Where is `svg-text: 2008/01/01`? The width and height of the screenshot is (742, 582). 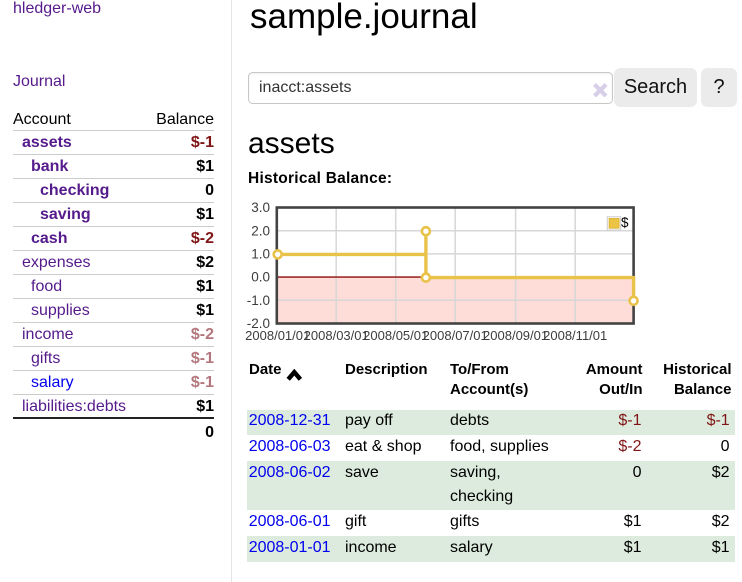
svg-text: 2008/01/01 is located at coordinates (277, 335).